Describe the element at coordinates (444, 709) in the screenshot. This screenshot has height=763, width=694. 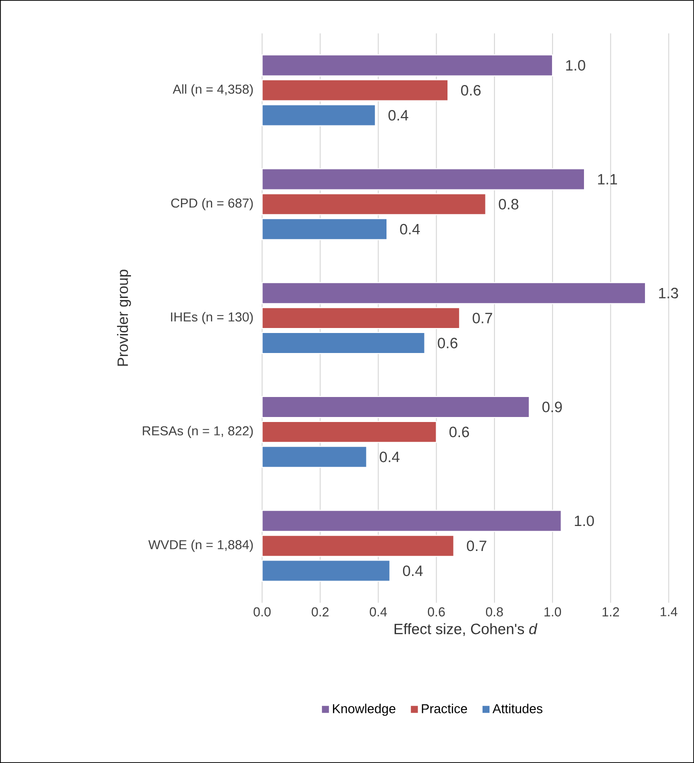
I see `legend-label: Practice` at that location.